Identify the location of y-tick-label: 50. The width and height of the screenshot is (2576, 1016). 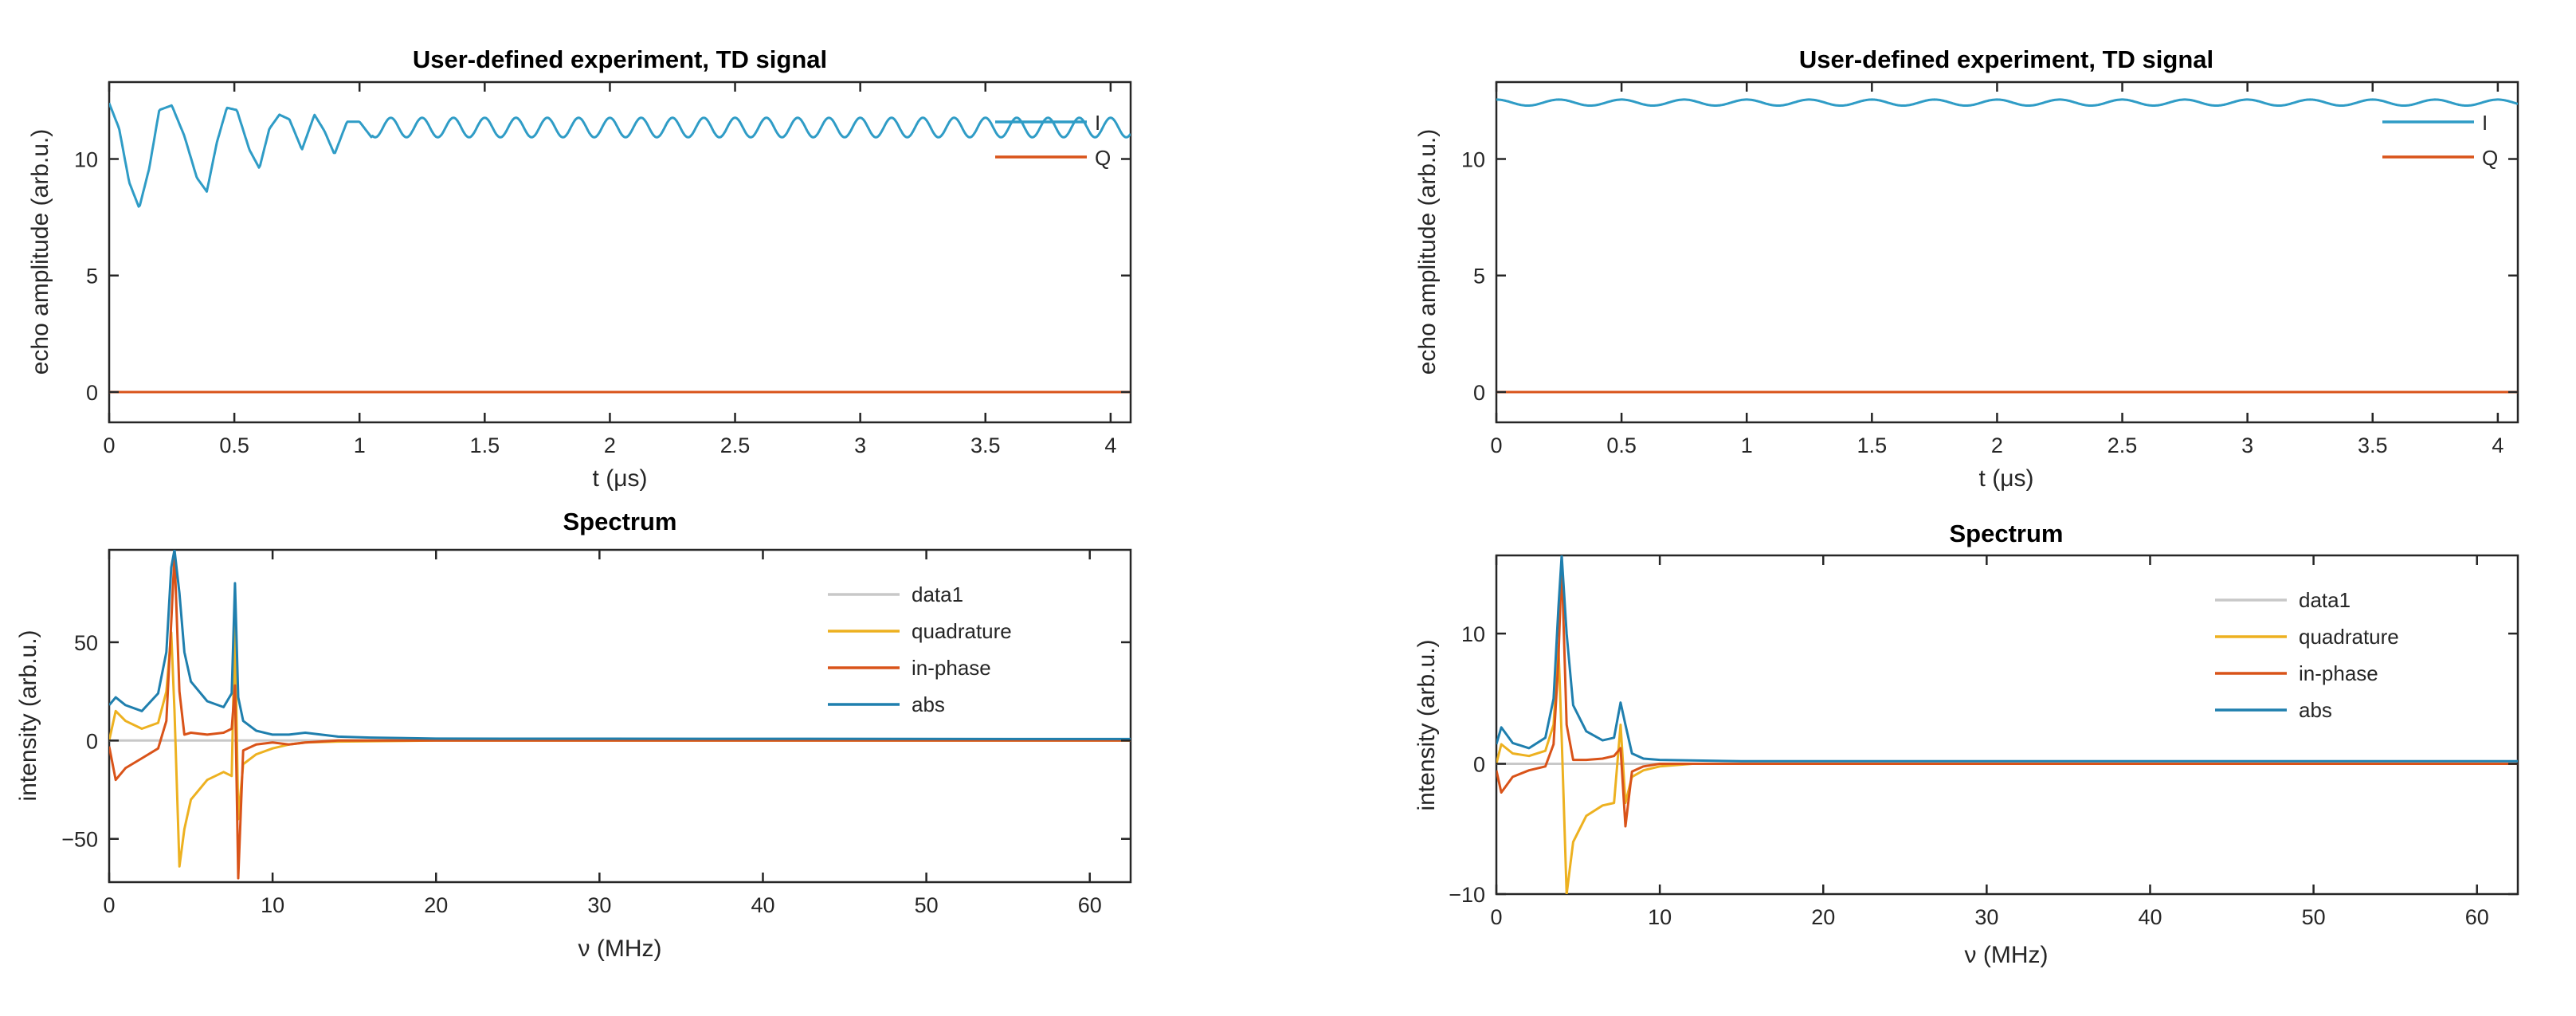
(86, 643).